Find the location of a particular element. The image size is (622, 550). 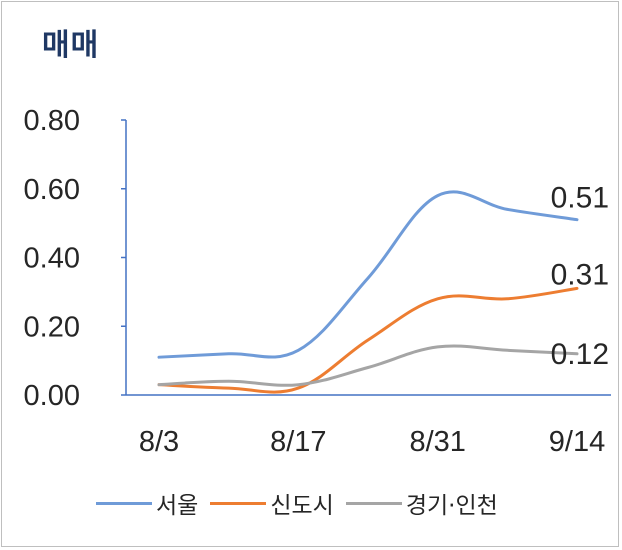

data-label-seoul: 0.51 is located at coordinates (580, 198).